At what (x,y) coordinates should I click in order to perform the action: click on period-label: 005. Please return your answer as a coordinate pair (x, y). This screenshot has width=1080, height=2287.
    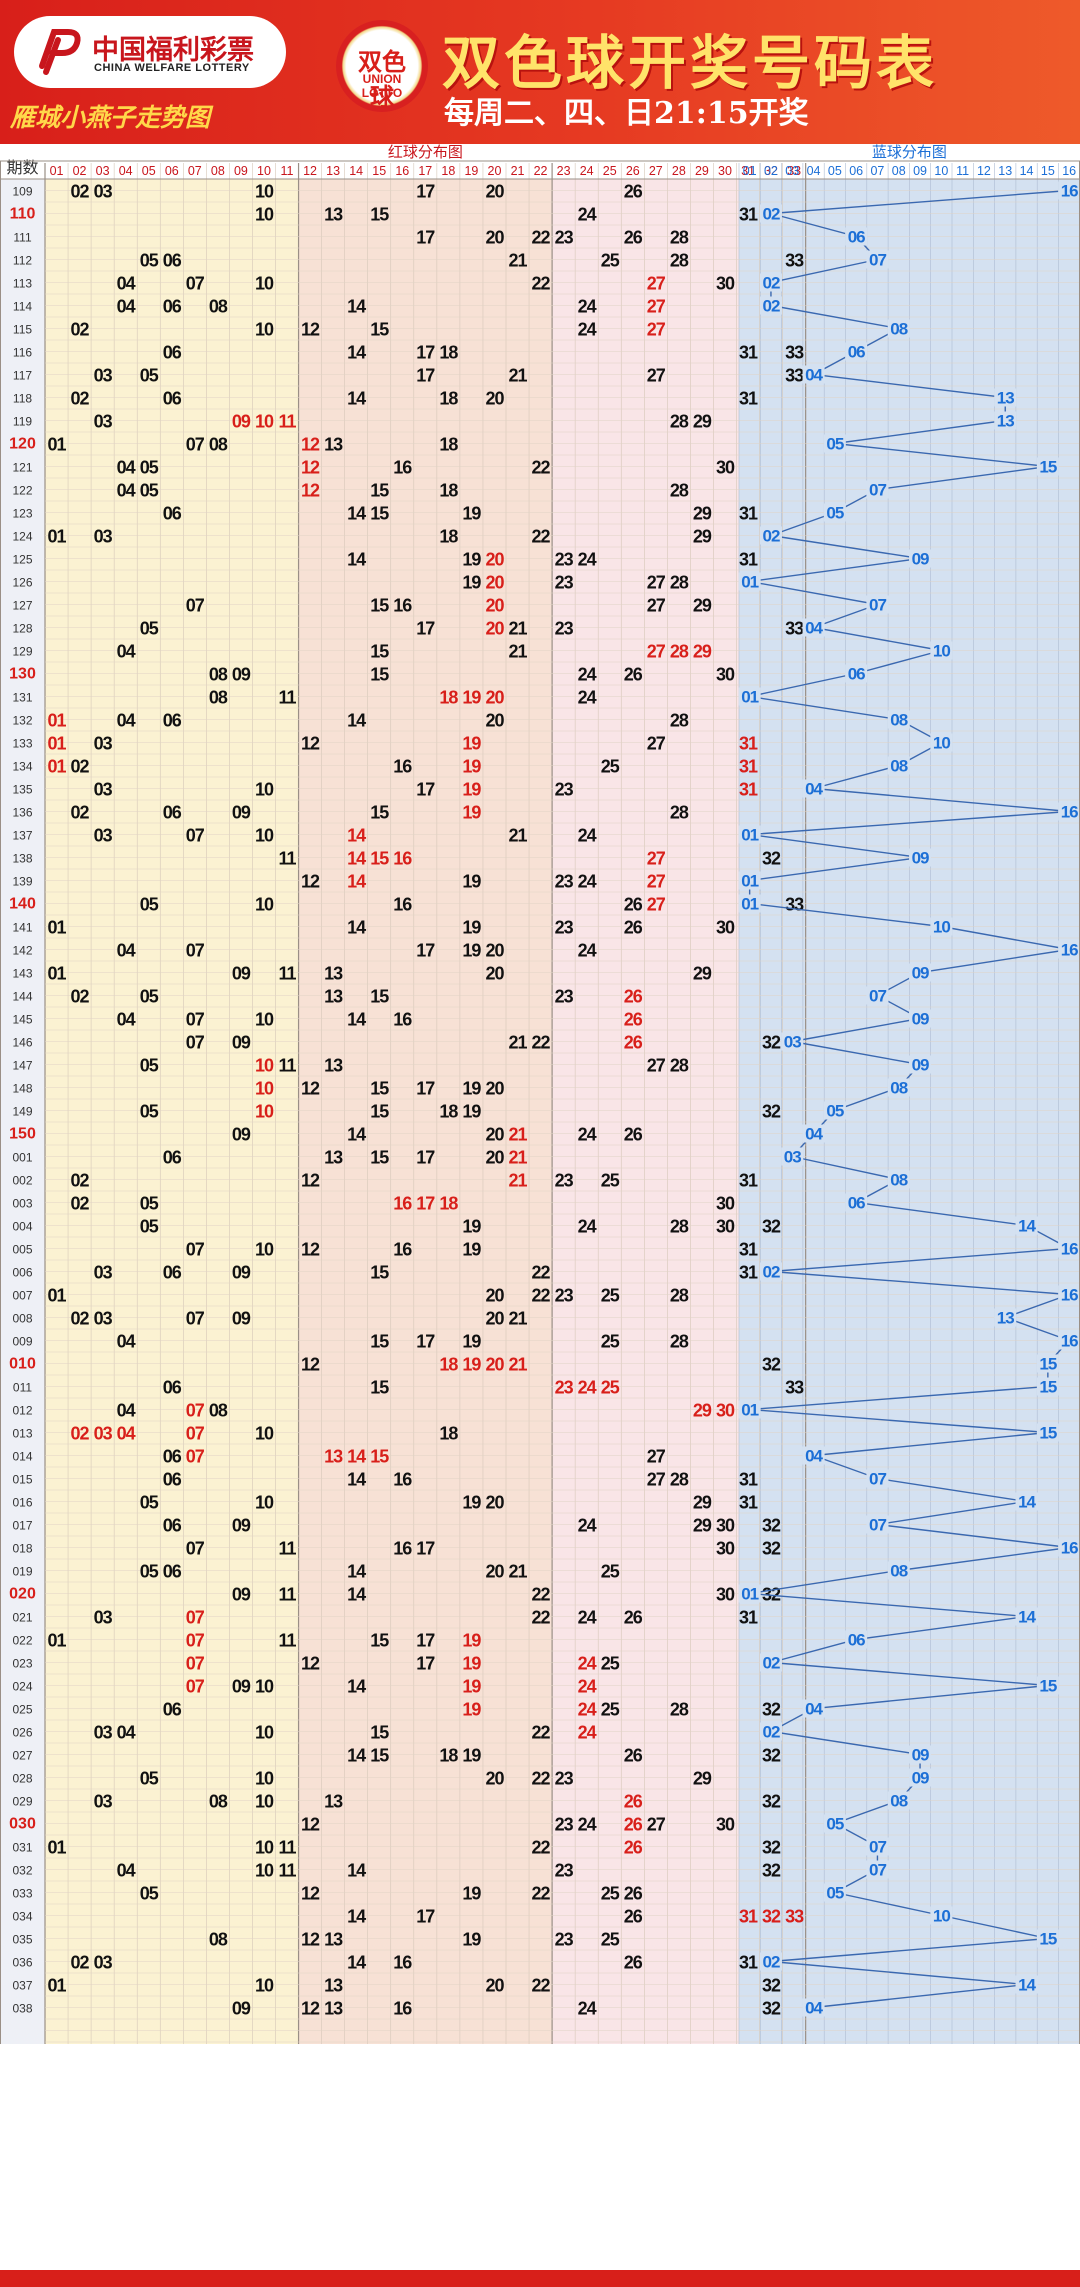
    Looking at the image, I should click on (22, 1250).